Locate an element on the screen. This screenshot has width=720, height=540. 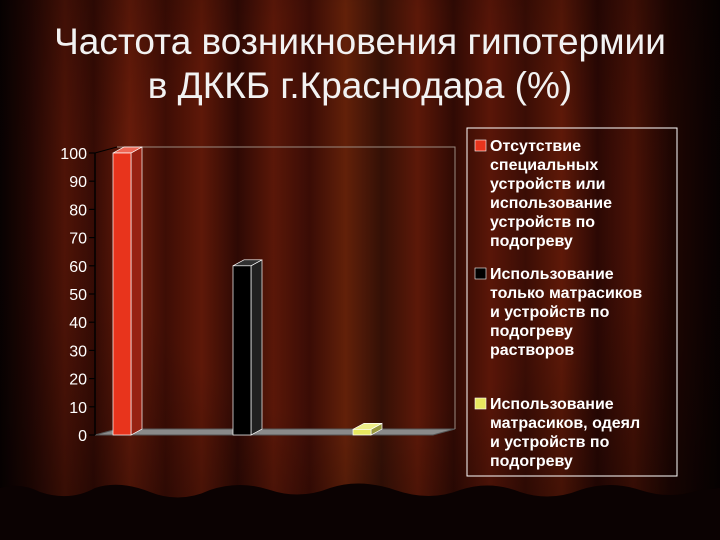
legend-label-line: матрасиков, одеял is located at coordinates (565, 423).